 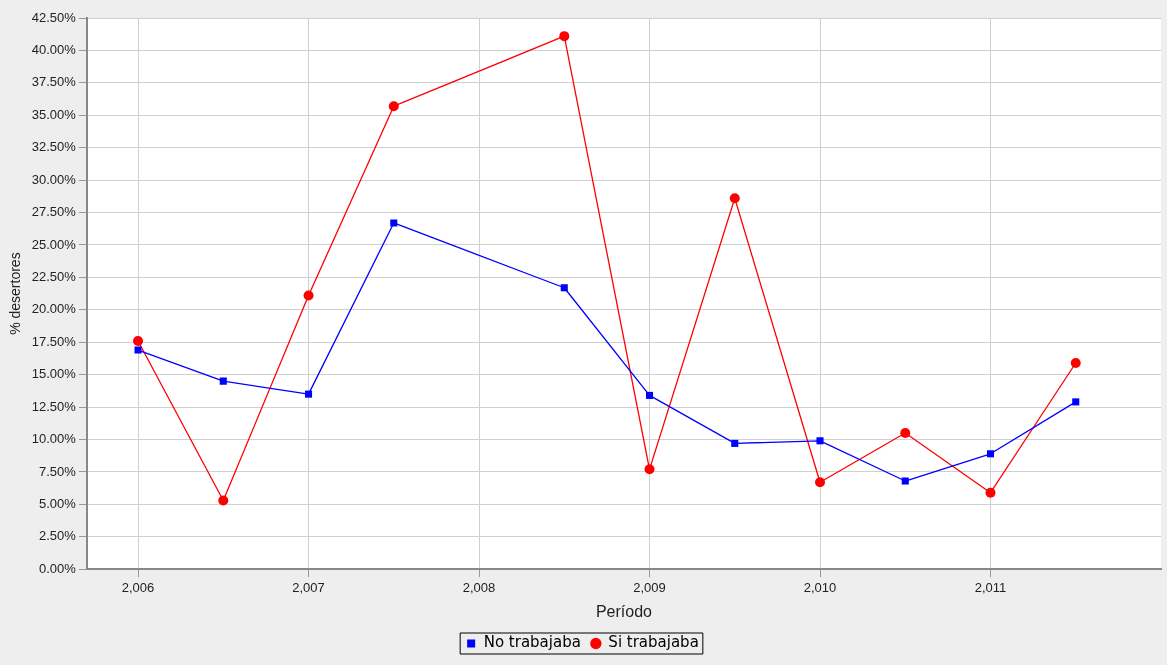 I want to click on legend-label: No trabajaba, so click(x=532, y=642).